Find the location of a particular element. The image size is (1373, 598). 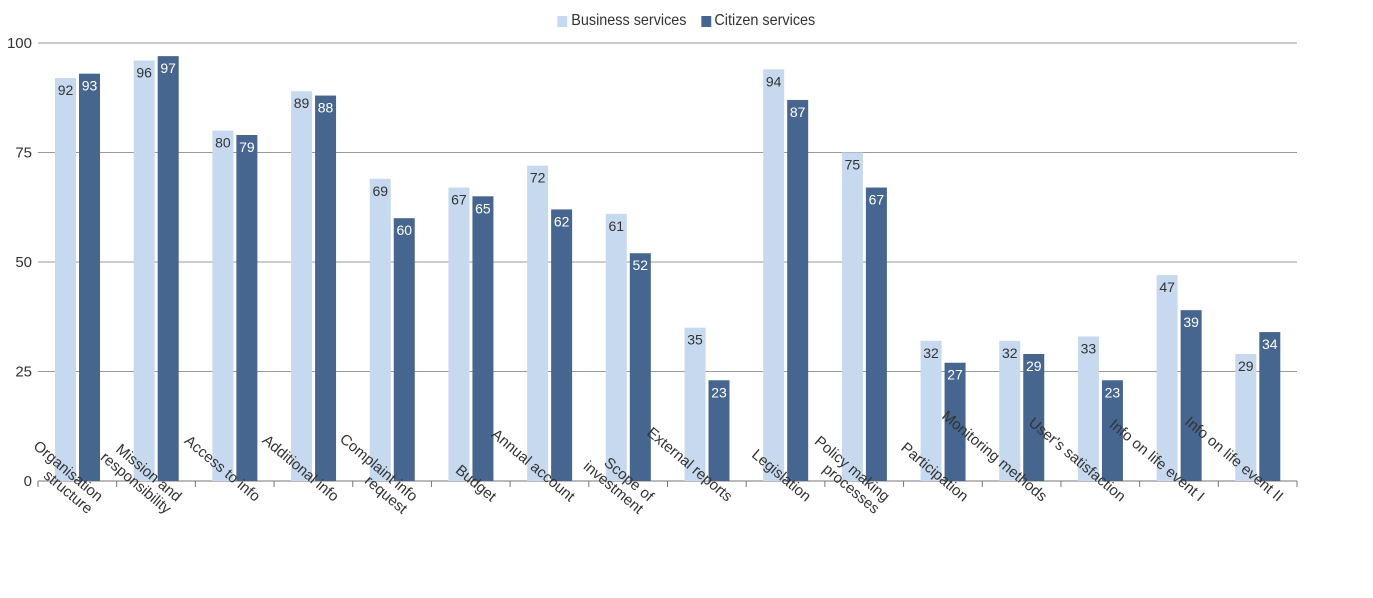

data-label-citizen: 39 is located at coordinates (1191, 322).